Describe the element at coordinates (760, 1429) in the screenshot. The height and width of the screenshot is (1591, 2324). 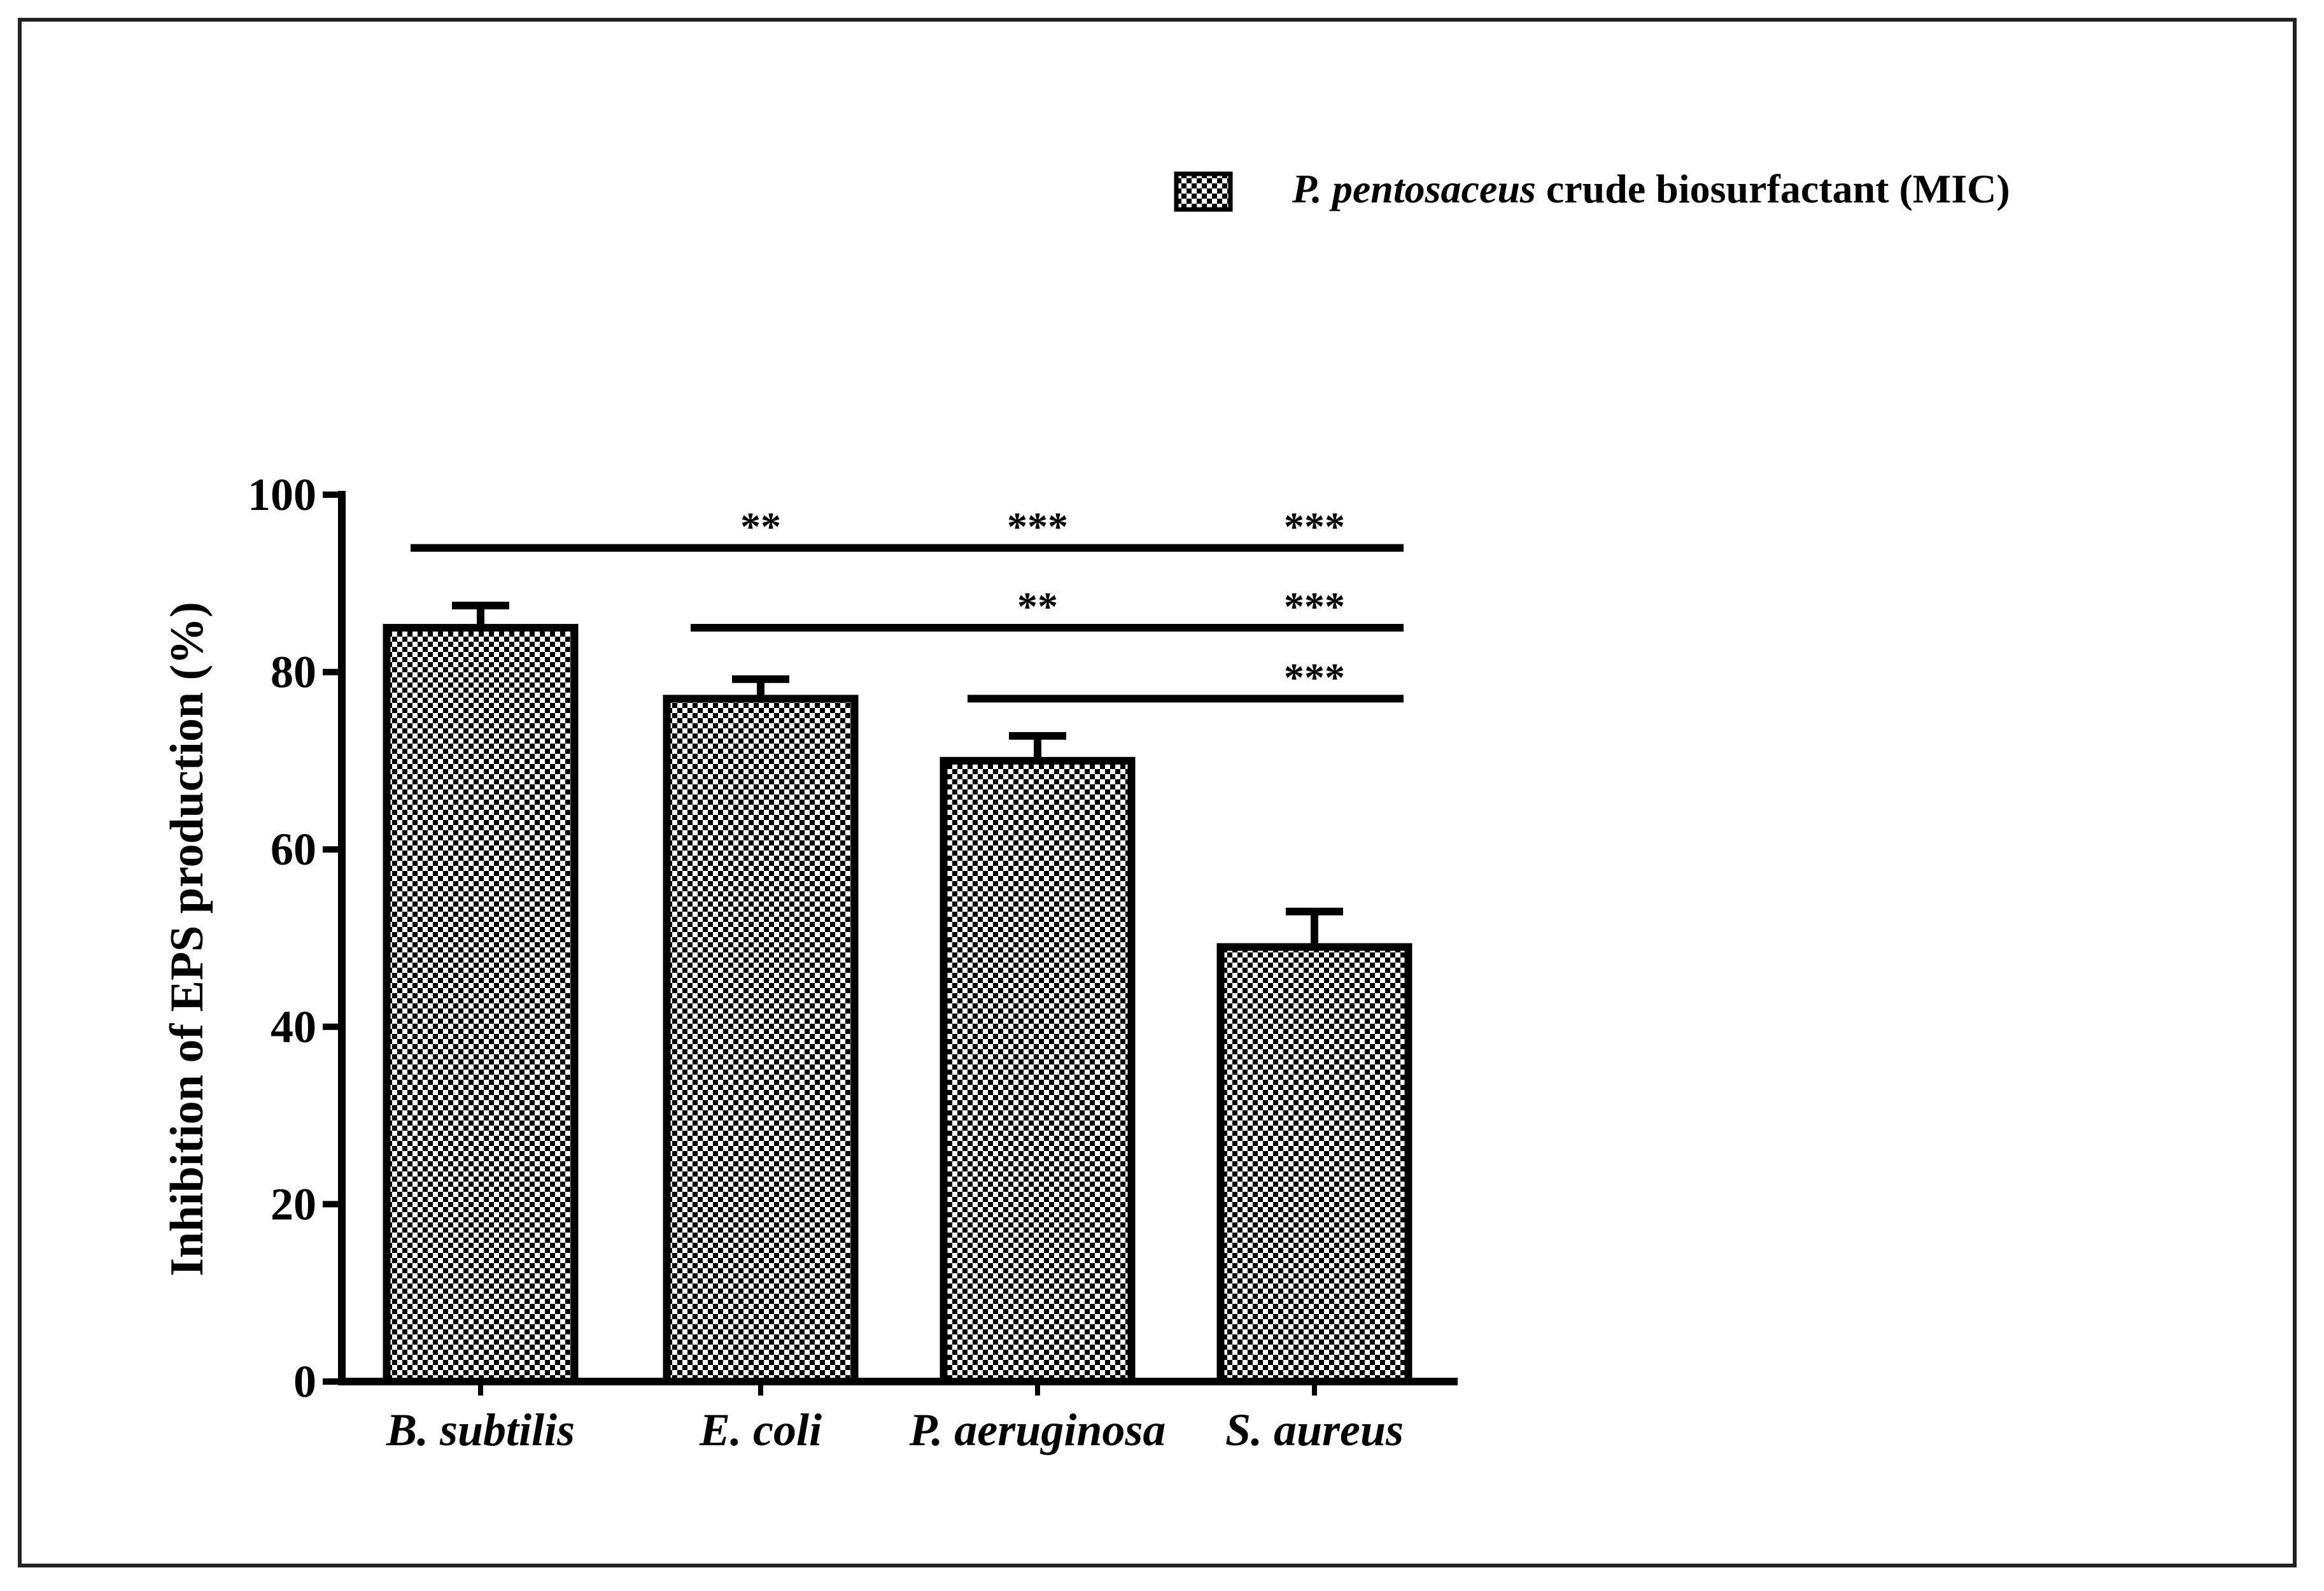
I see `x-tick-label-1: E. coli` at that location.